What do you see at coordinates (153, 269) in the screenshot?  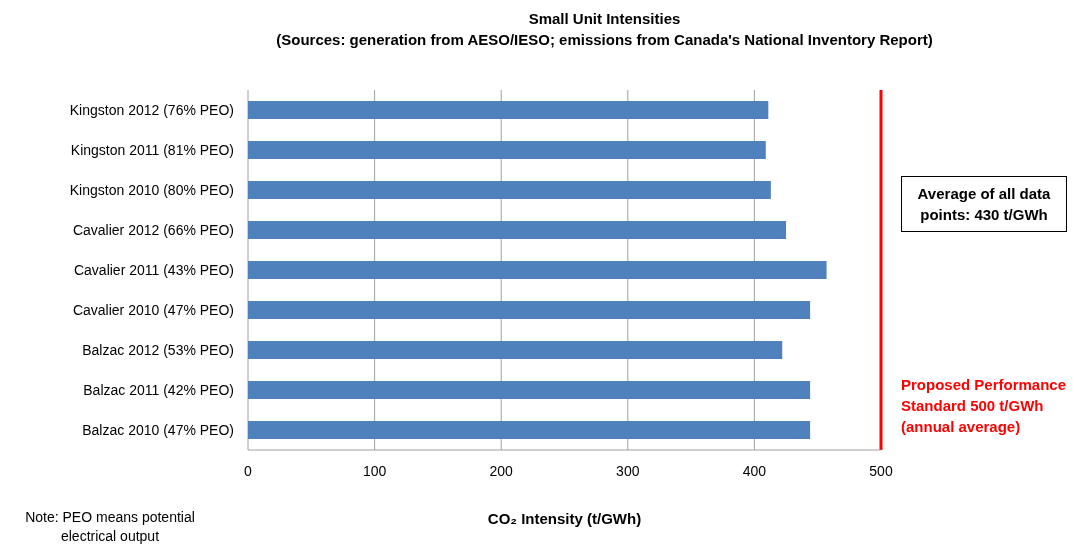 I see `y-tick-label: Cavalier 2011 (43% PEO)` at bounding box center [153, 269].